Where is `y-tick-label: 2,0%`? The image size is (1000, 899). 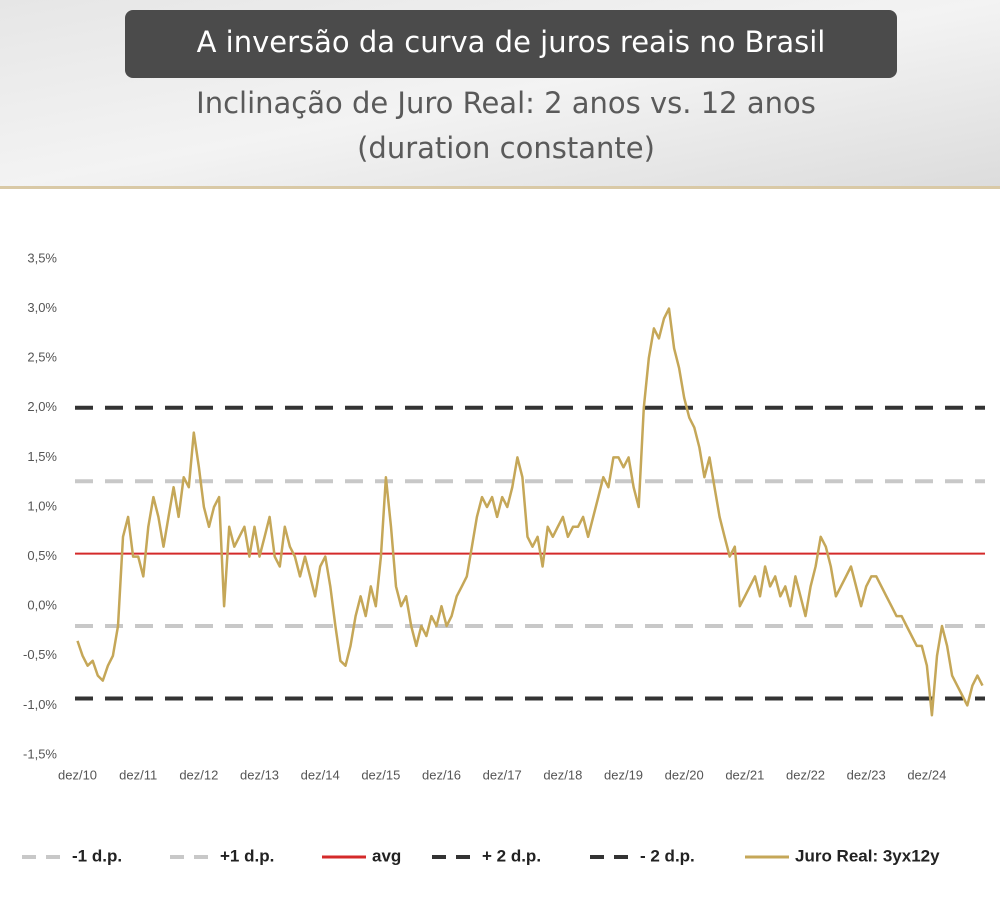
y-tick-label: 2,0% is located at coordinates (42, 406).